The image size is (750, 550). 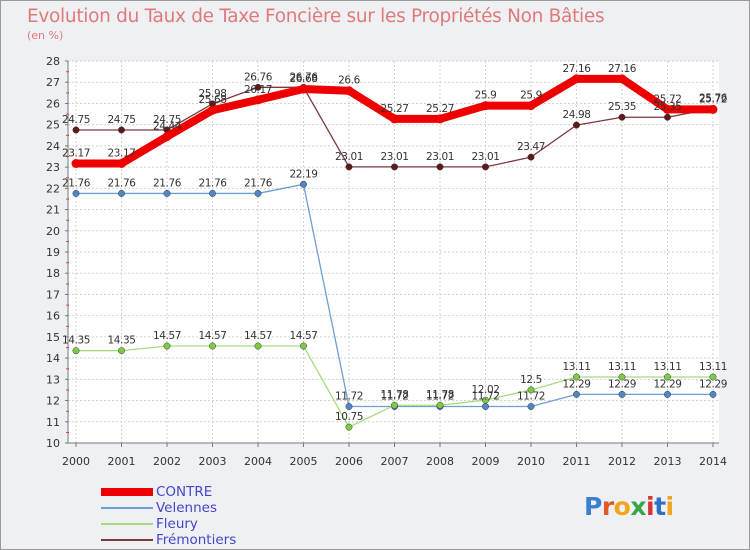 What do you see at coordinates (45, 35) in the screenshot?
I see `unit-label: (en %)` at bounding box center [45, 35].